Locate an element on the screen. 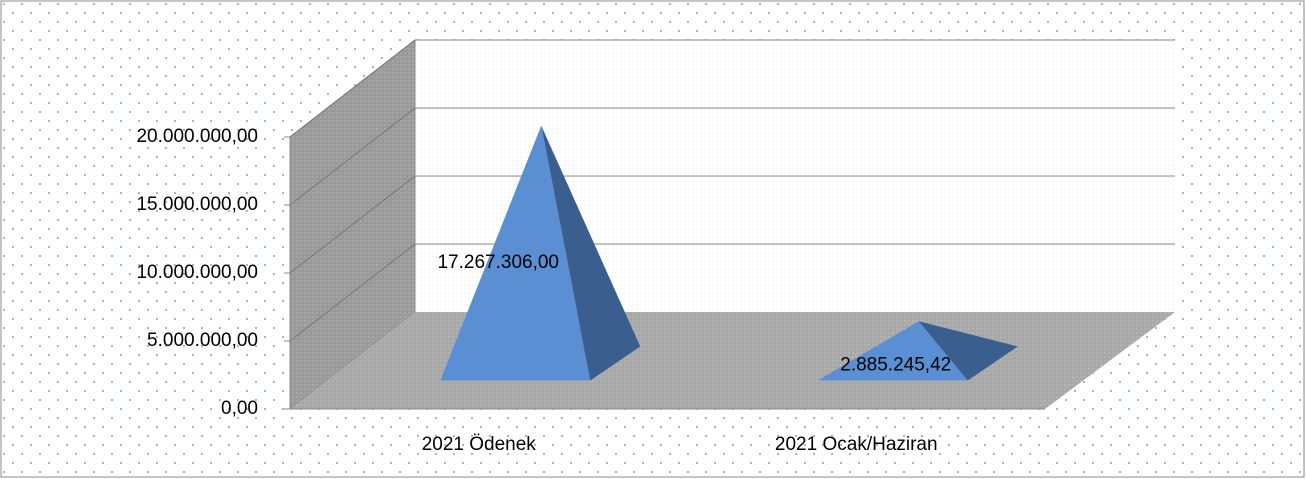  y-tick-label: 0,00 is located at coordinates (239, 408).